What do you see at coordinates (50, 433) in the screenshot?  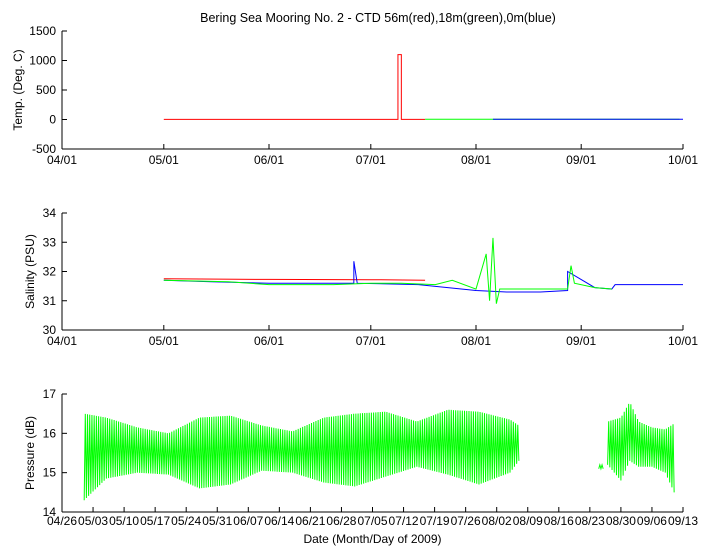 I see `y-tick-label: 16` at bounding box center [50, 433].